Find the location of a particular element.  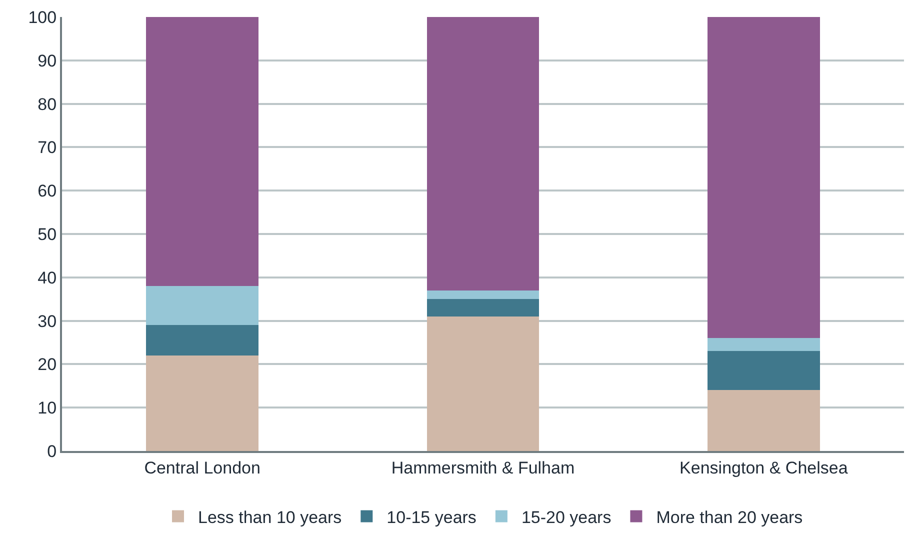

y-tick-label: 30 is located at coordinates (47, 321).